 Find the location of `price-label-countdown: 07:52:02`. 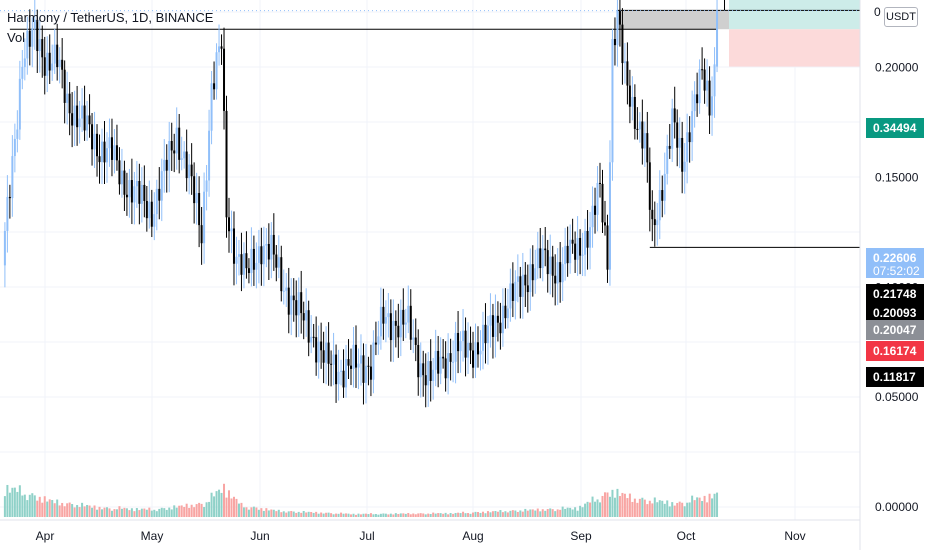

price-label-countdown: 07:52:02 is located at coordinates (896, 271).